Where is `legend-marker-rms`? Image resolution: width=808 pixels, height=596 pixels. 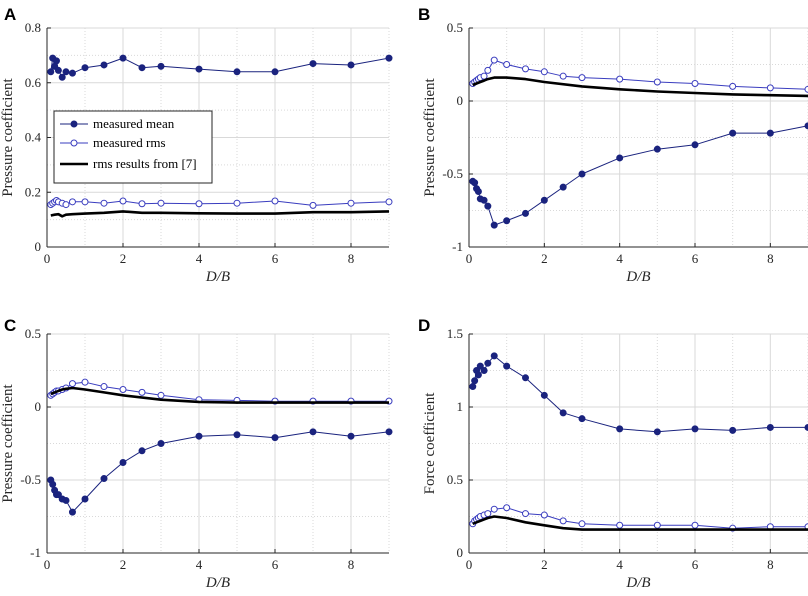
legend-marker-rms is located at coordinates (74, 143).